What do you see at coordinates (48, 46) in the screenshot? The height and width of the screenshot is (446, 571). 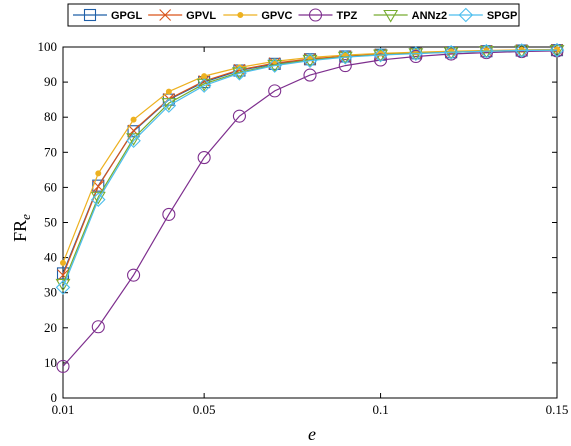 I see `y-tick-label: 100` at bounding box center [48, 46].